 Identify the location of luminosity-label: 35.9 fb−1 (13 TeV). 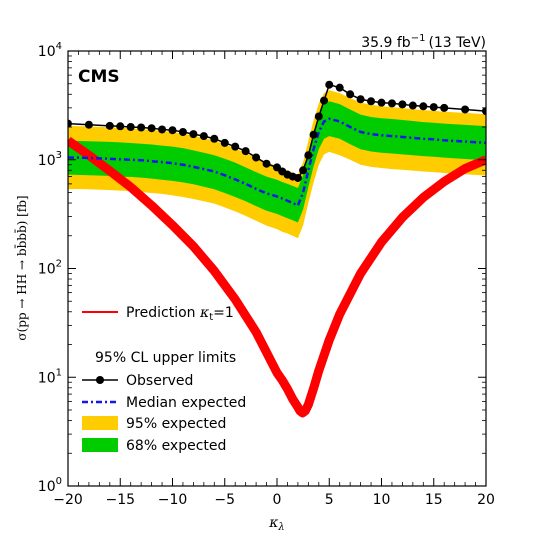
(423, 42).